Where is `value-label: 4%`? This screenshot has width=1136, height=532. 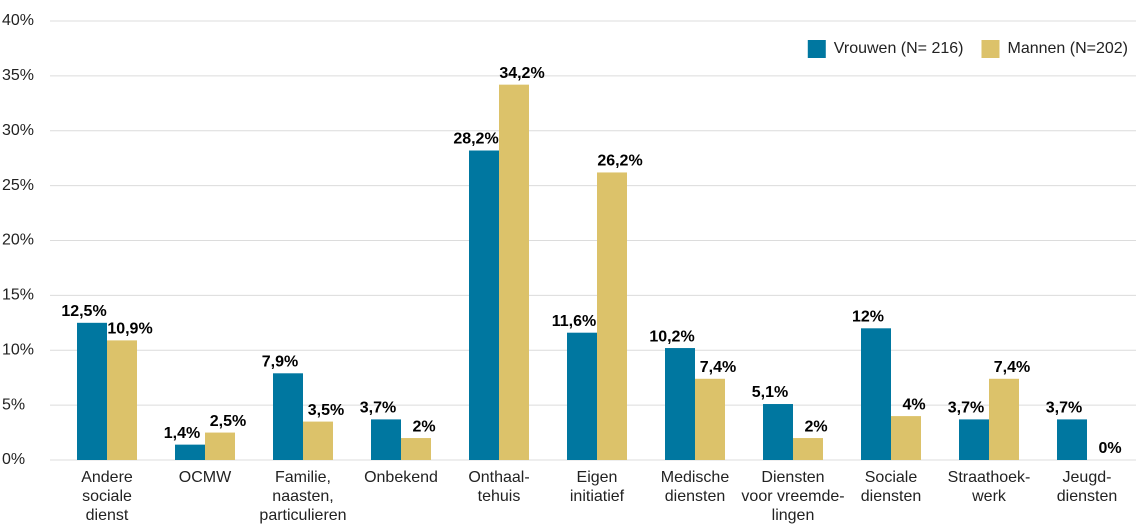 value-label: 4% is located at coordinates (913, 404).